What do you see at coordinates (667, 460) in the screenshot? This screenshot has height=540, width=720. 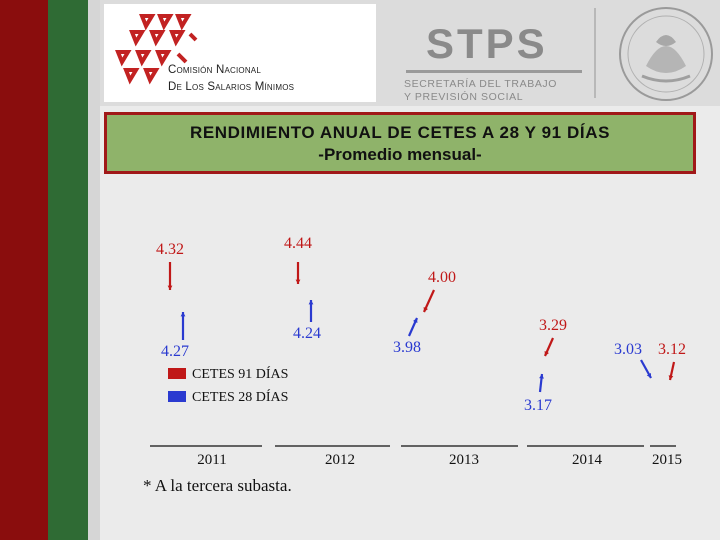 I see `x-tick-label-2015: 2015` at bounding box center [667, 460].